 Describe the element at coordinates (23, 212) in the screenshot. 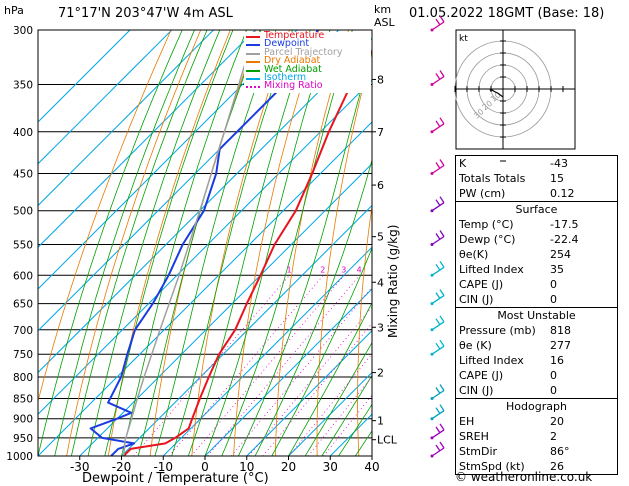

I see `pressure-tick-label: 500` at that location.